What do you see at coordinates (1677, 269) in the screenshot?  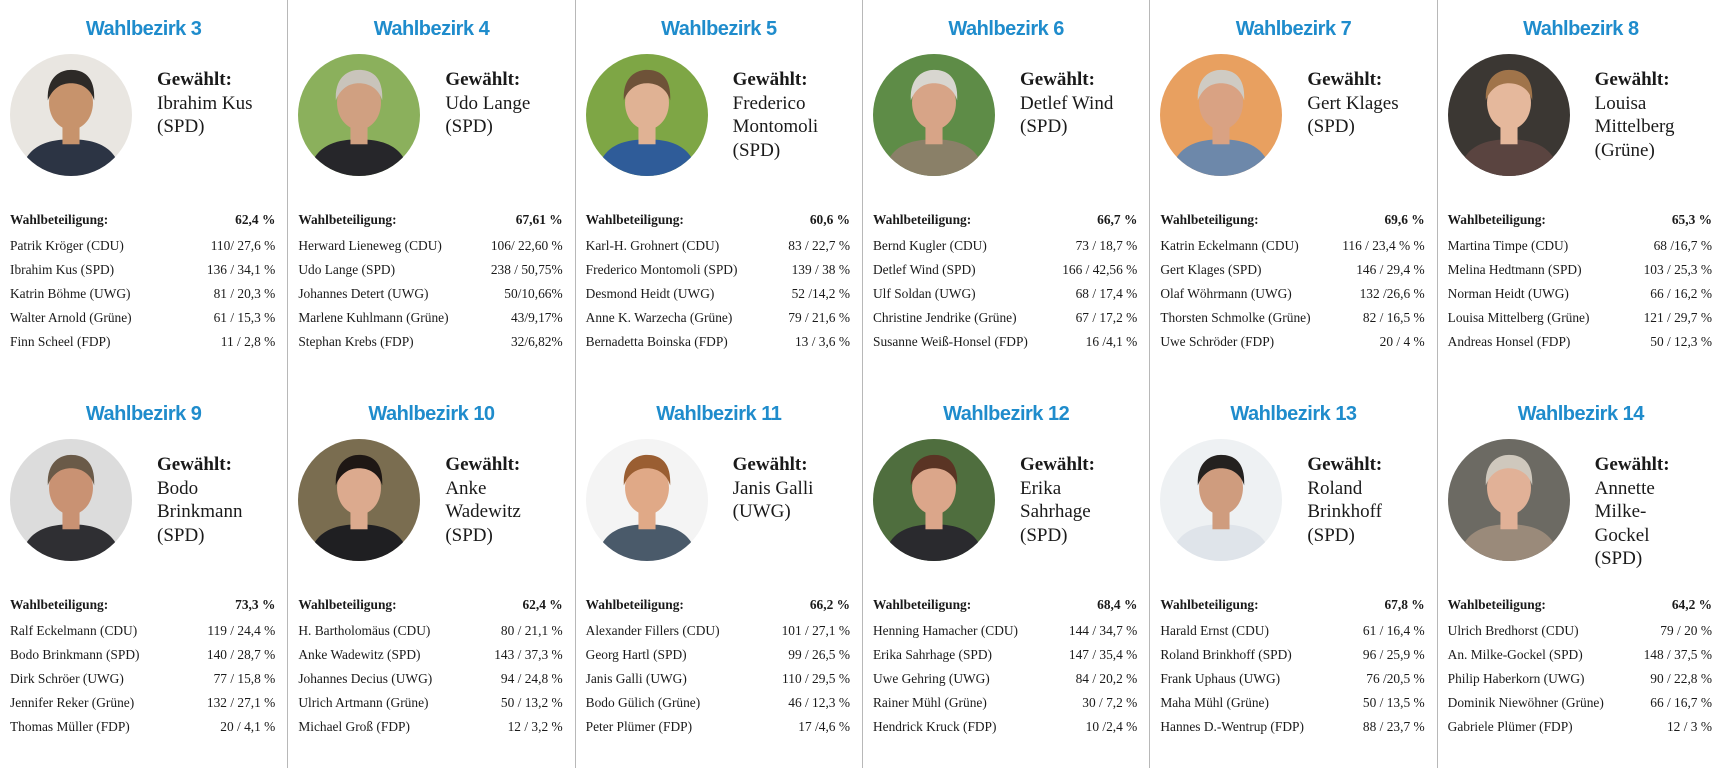 I see `candidate-votes: 103 / 25,3 %` at bounding box center [1677, 269].